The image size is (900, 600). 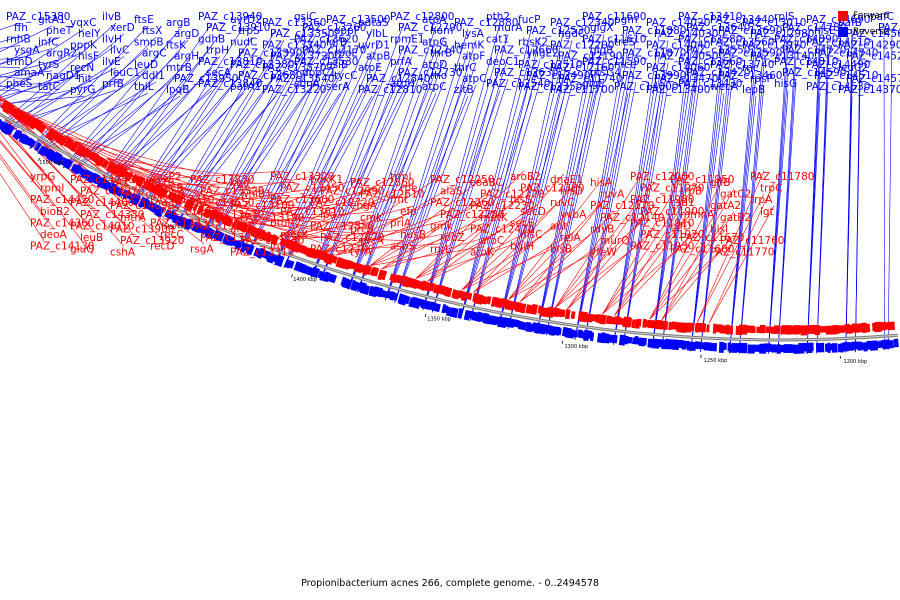 What do you see at coordinates (91, 238) in the screenshot?
I see `forward-gene-label: leuB` at bounding box center [91, 238].